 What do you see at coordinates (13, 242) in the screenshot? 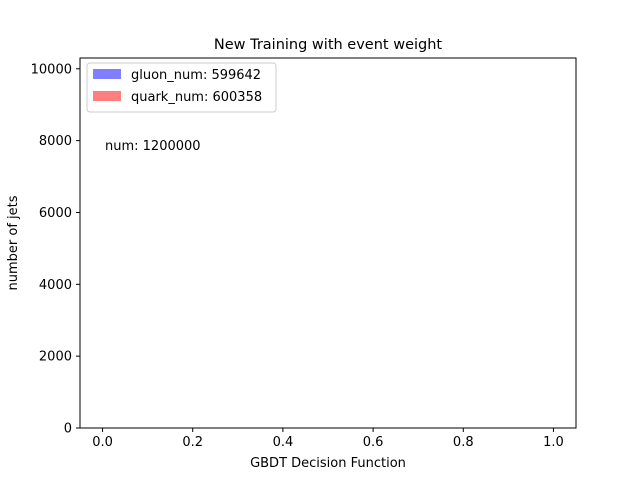
I see `y-axis-label: number of jets` at bounding box center [13, 242].